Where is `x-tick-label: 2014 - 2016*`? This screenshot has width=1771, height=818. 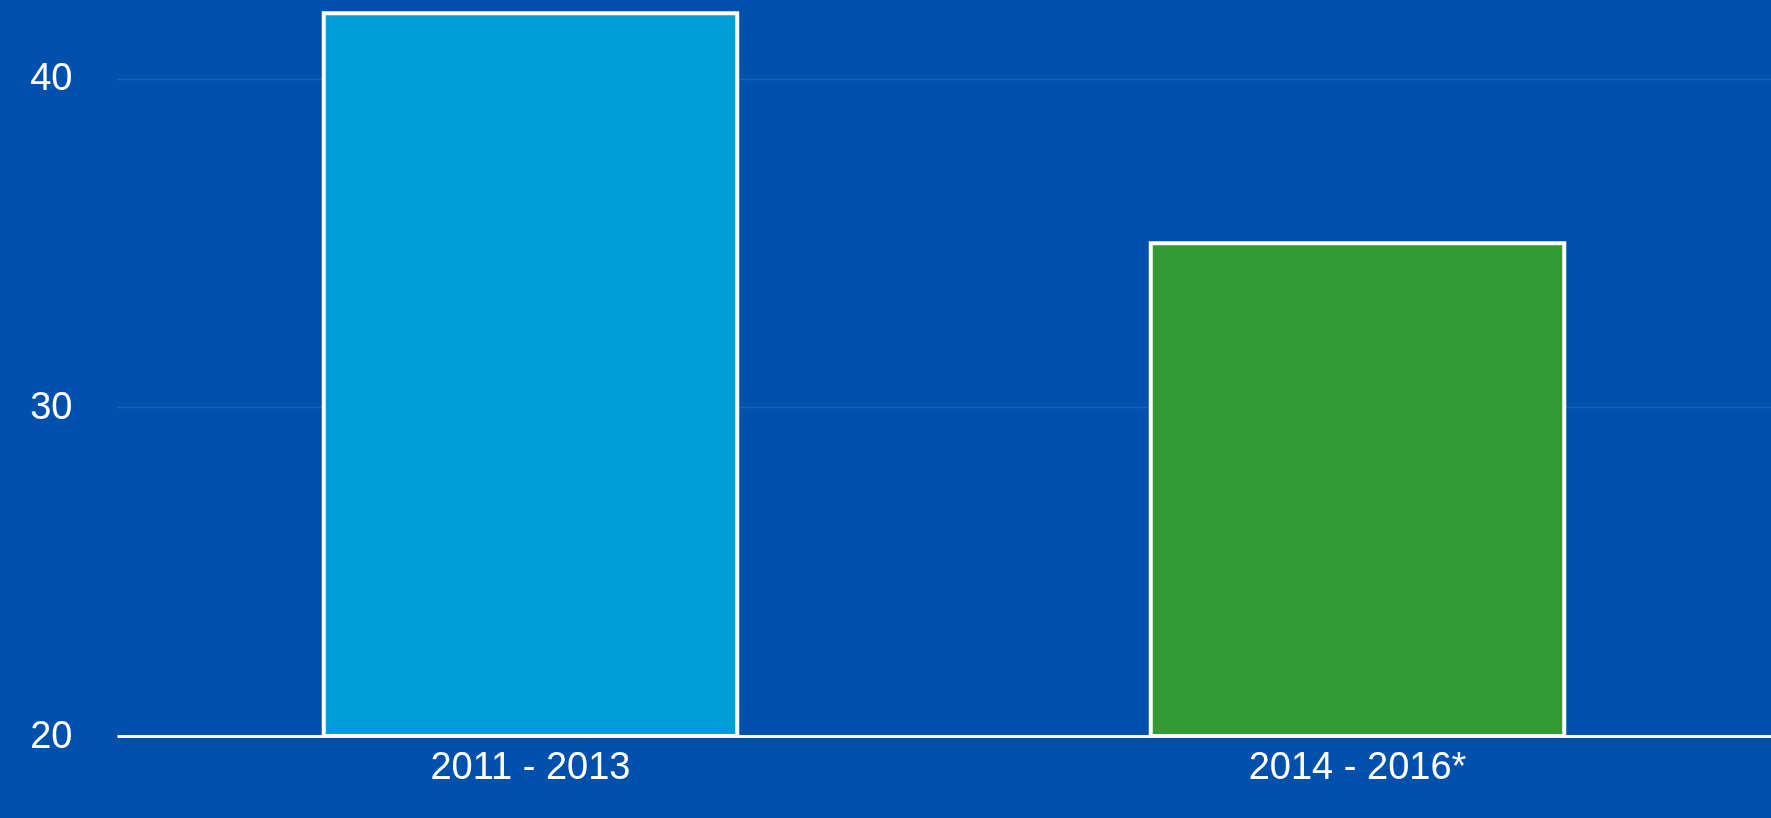 x-tick-label: 2014 - 2016* is located at coordinates (1357, 765).